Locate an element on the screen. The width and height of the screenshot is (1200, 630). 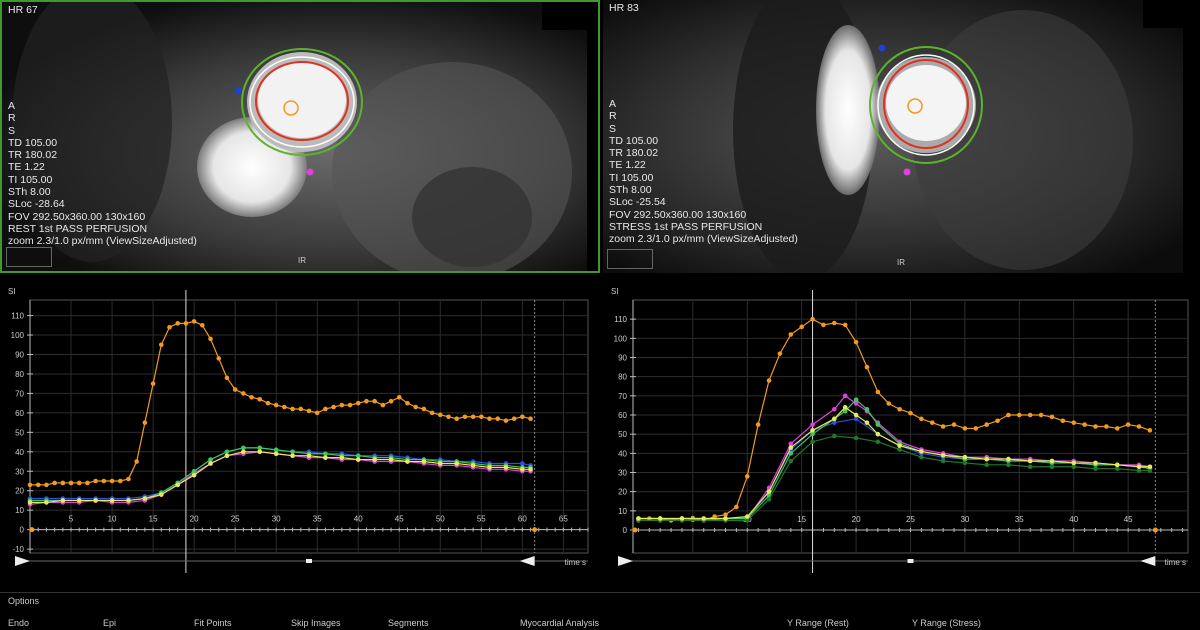
epi-button: Epi is located at coordinates (110, 623).